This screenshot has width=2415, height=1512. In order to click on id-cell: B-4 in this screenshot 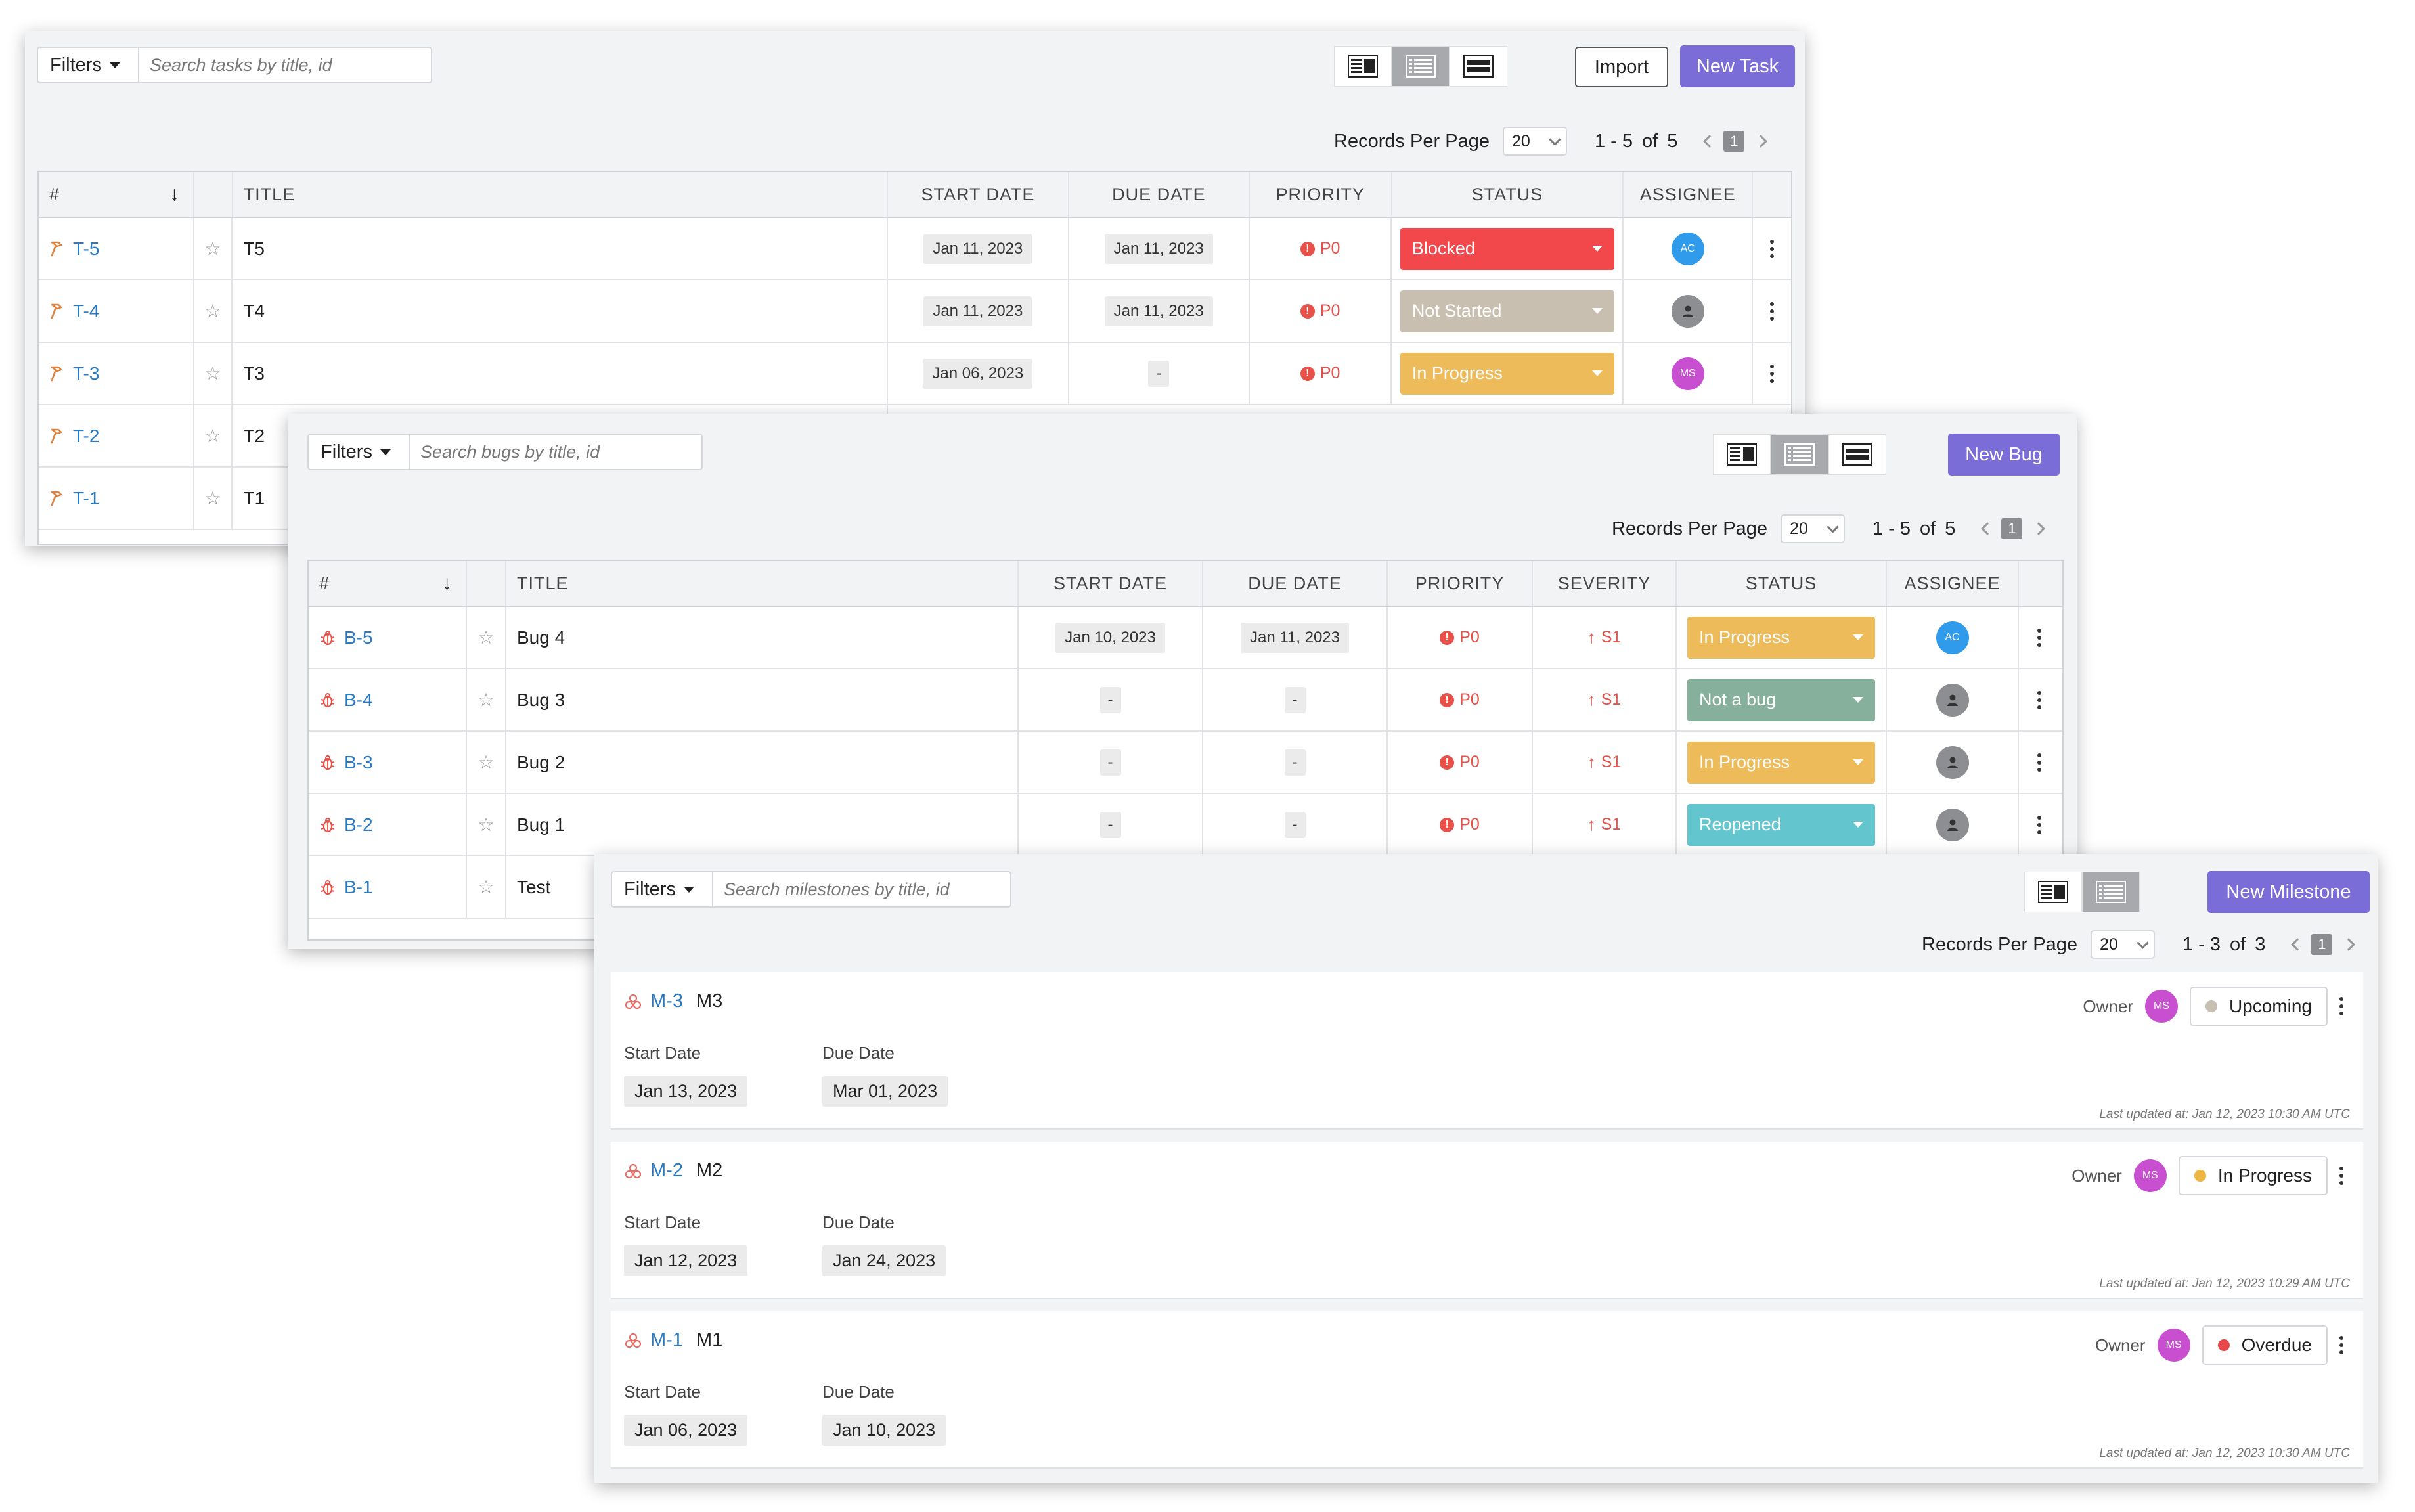, I will do `click(388, 700)`.